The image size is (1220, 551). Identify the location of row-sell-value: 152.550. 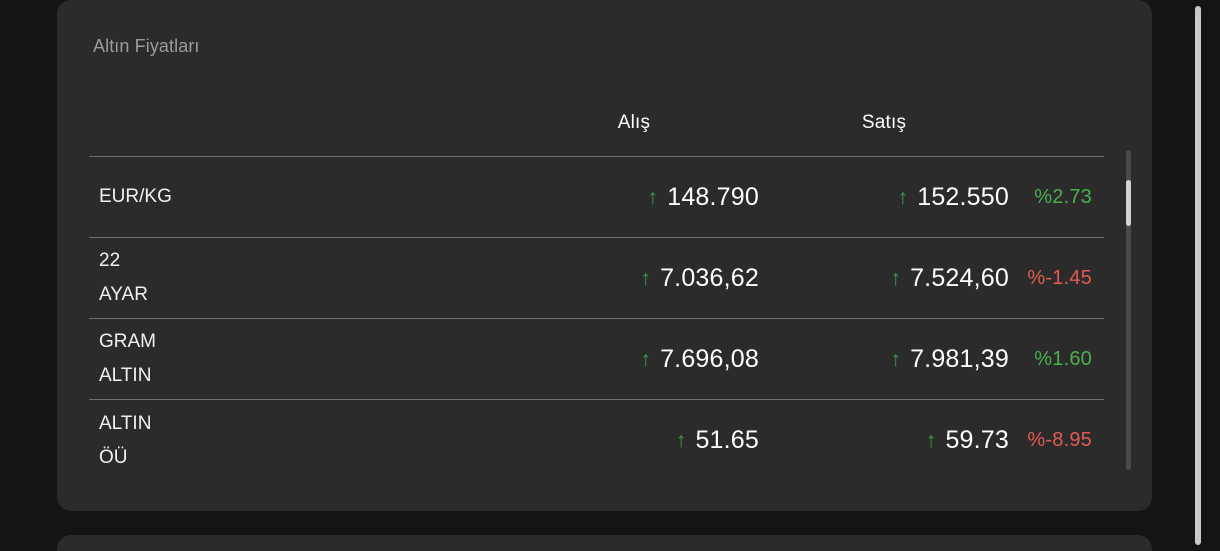
(963, 196).